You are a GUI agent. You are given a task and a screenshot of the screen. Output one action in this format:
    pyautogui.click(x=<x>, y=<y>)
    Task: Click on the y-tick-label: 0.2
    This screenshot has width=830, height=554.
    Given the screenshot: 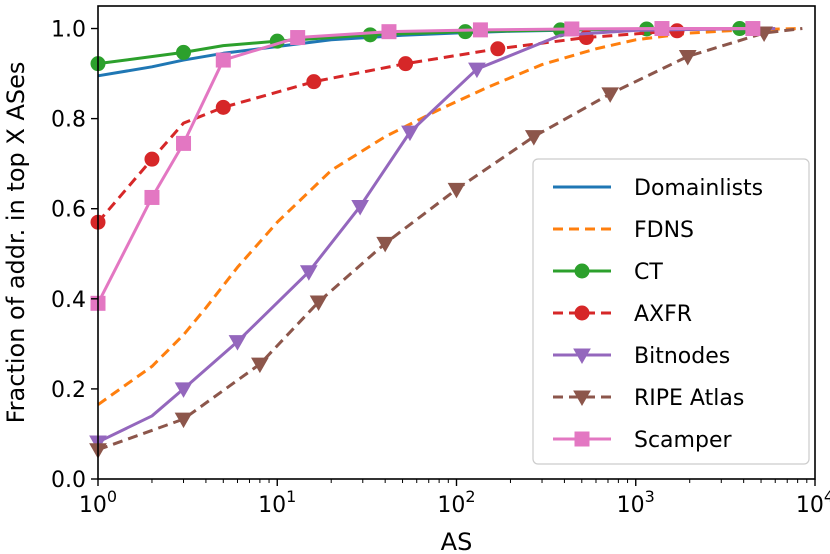 What is the action you would take?
    pyautogui.click(x=68, y=390)
    